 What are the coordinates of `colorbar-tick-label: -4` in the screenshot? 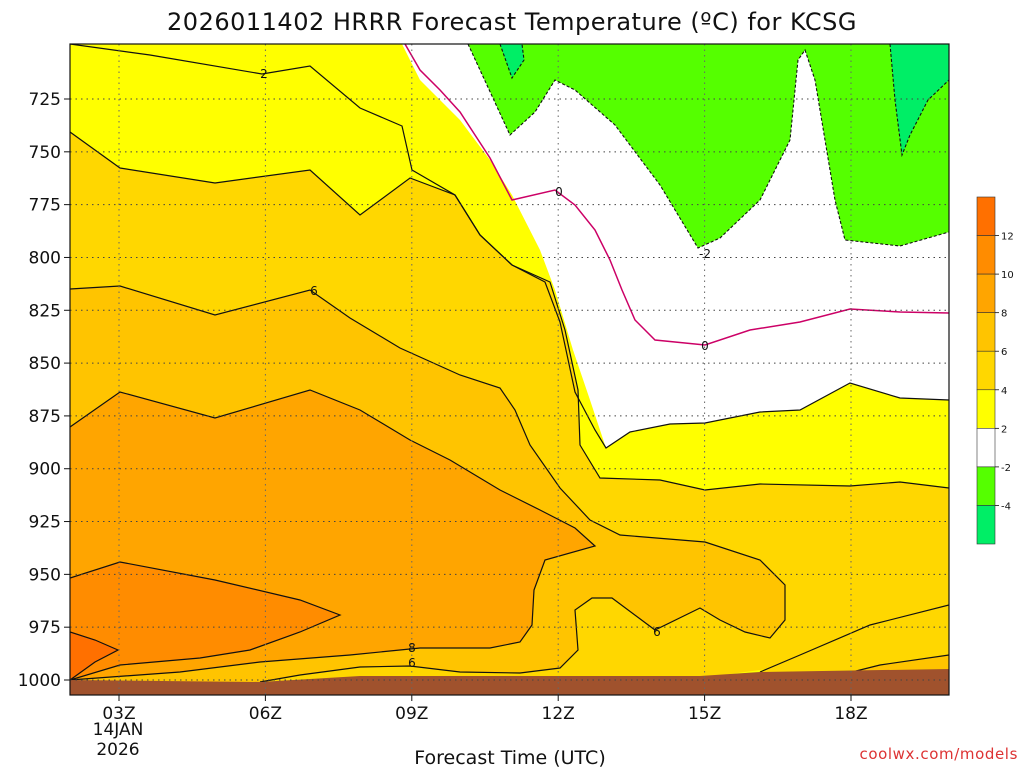 It's located at (1006, 506).